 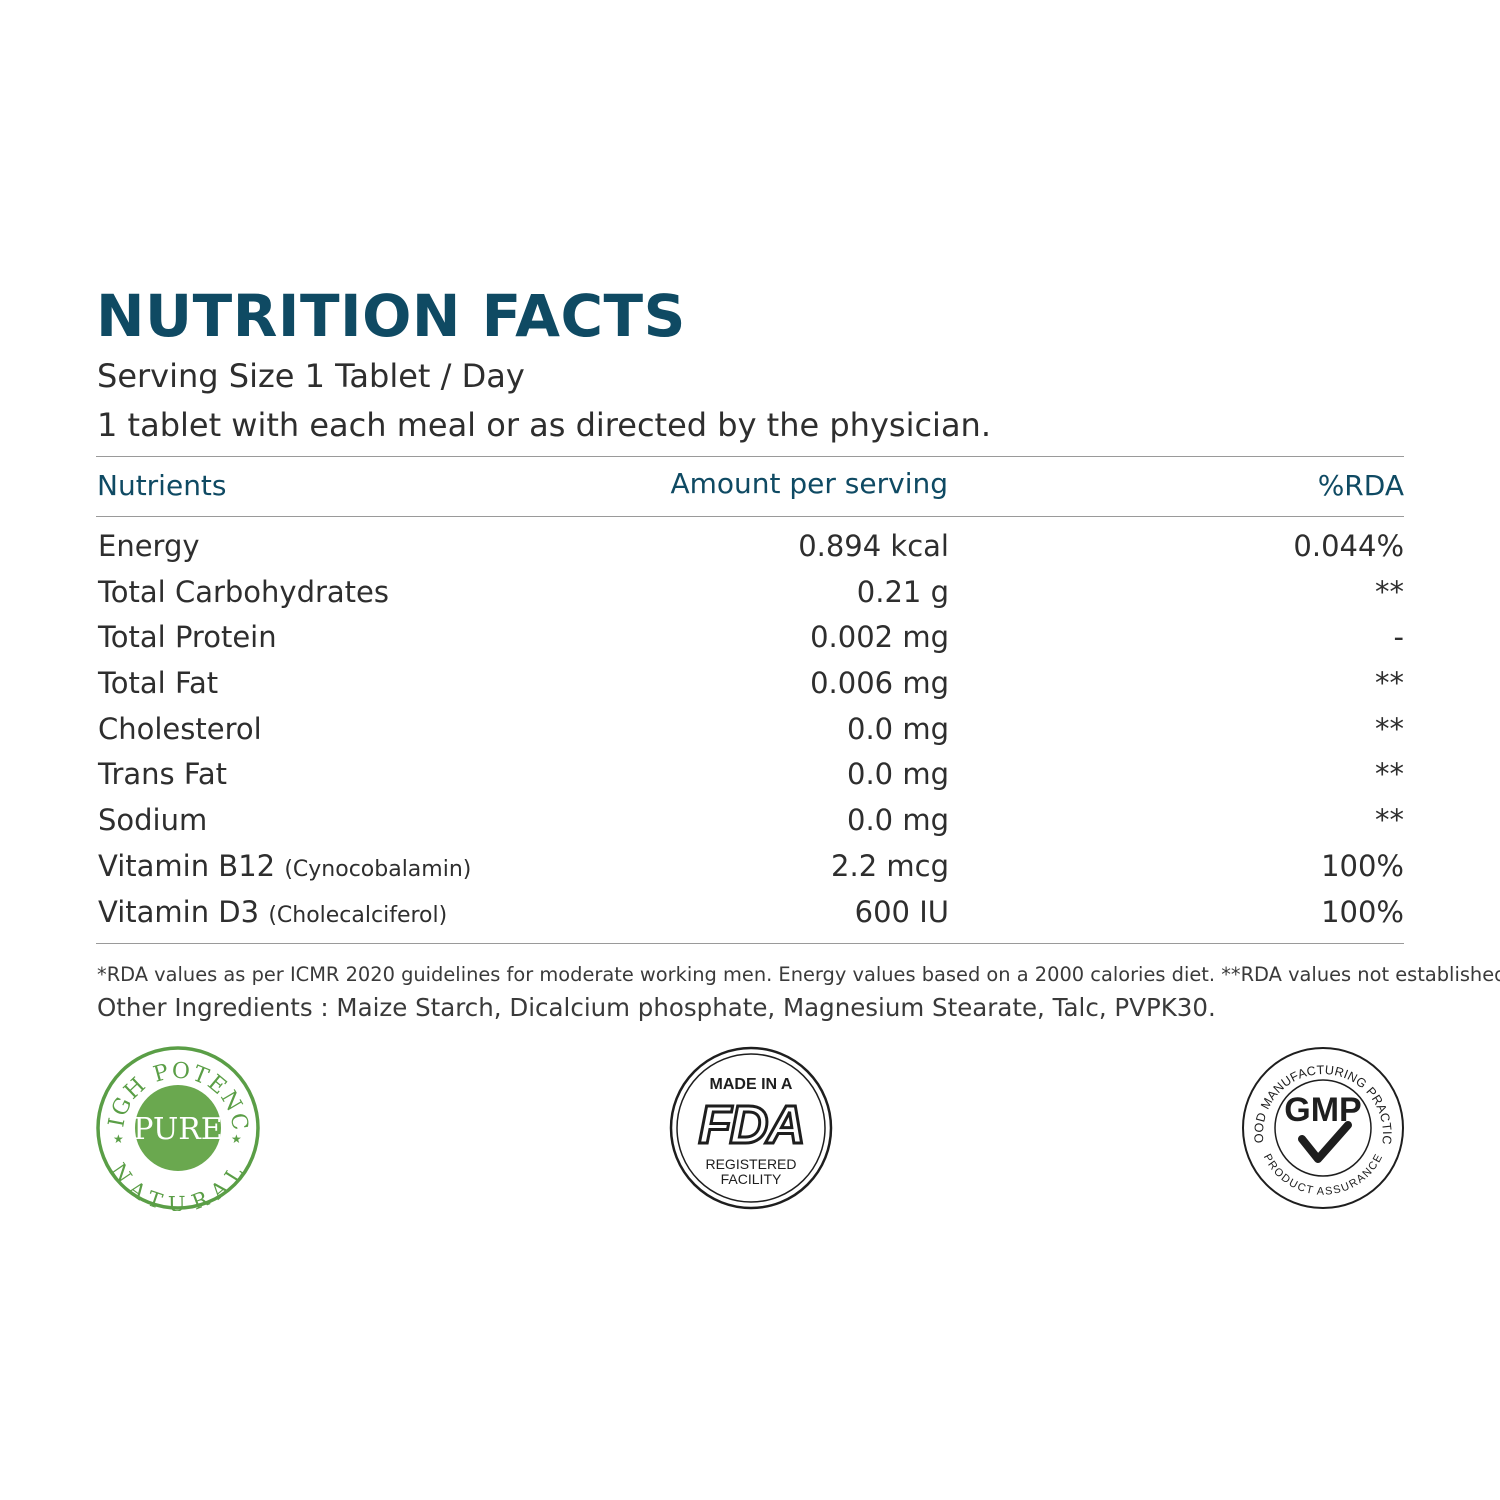 I want to click on header-nutrients: Nutrients, so click(x=162, y=485).